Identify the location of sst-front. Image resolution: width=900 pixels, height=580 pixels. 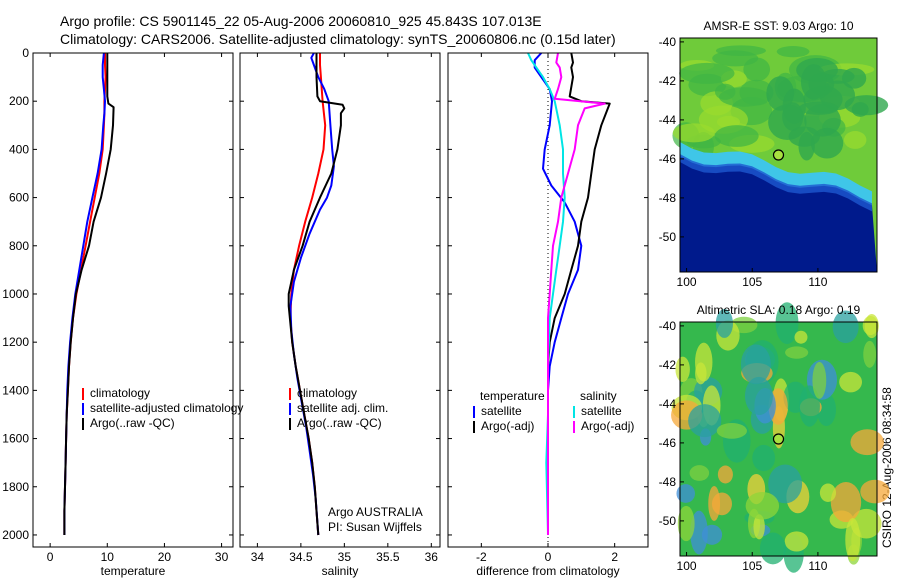
(776, 175).